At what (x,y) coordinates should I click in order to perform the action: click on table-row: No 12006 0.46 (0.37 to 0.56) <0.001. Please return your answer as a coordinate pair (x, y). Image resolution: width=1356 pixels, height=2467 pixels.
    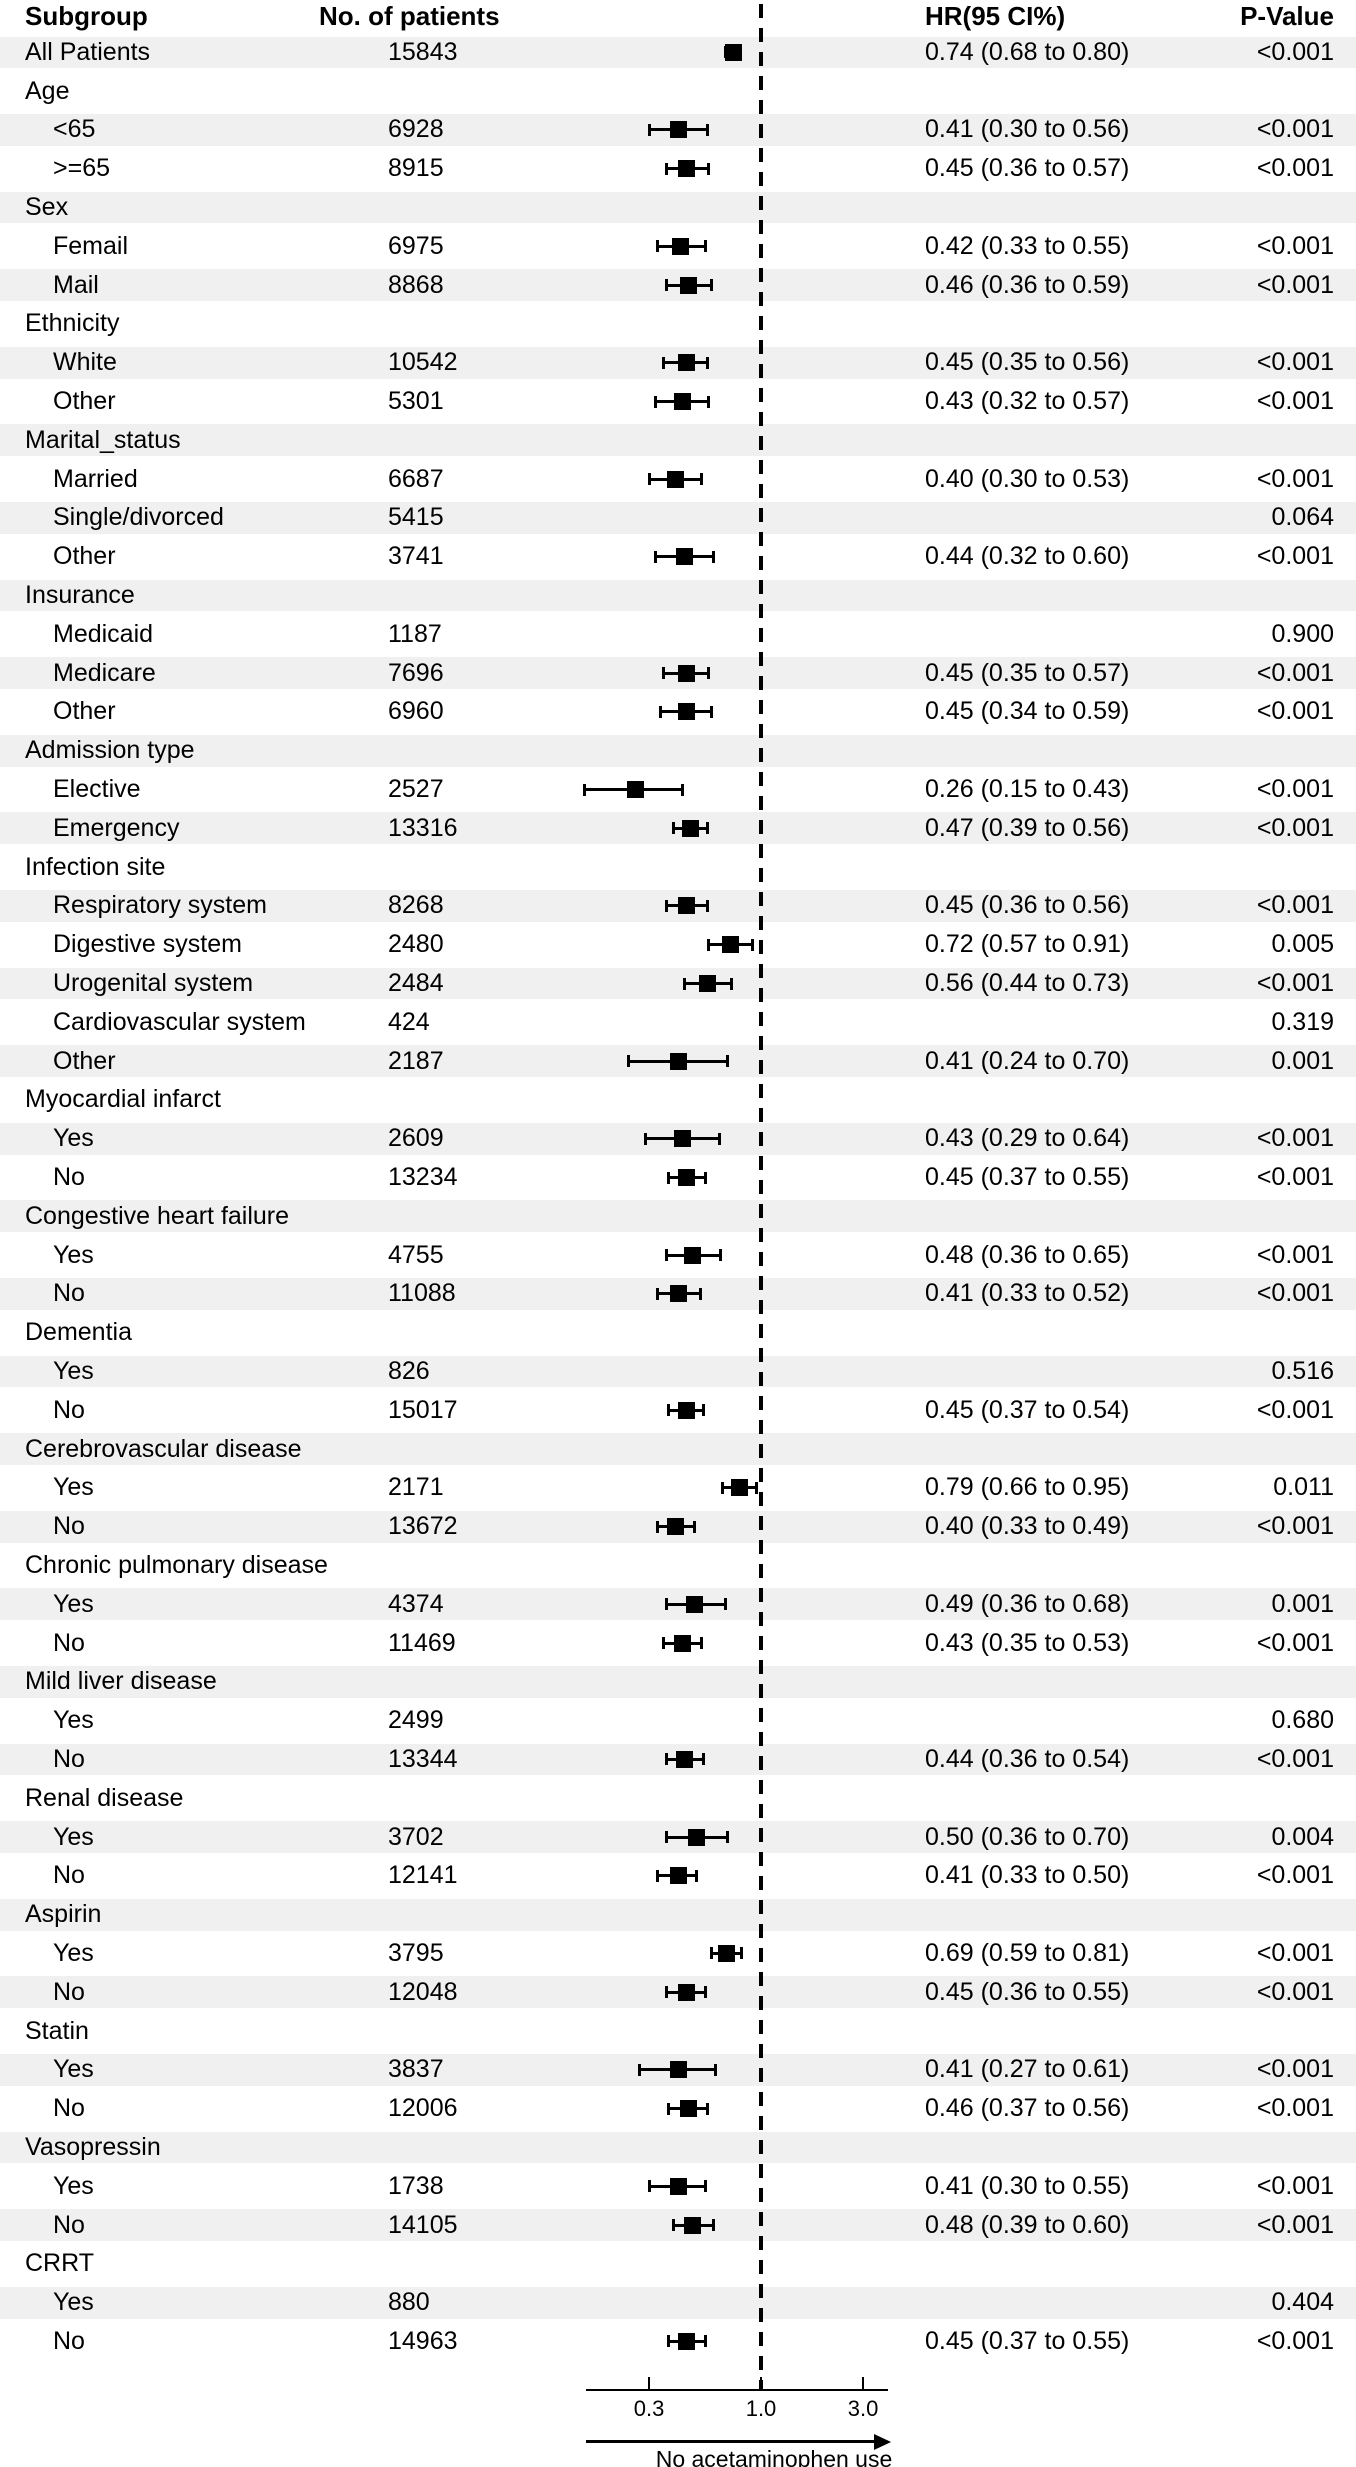
    Looking at the image, I should click on (678, 2108).